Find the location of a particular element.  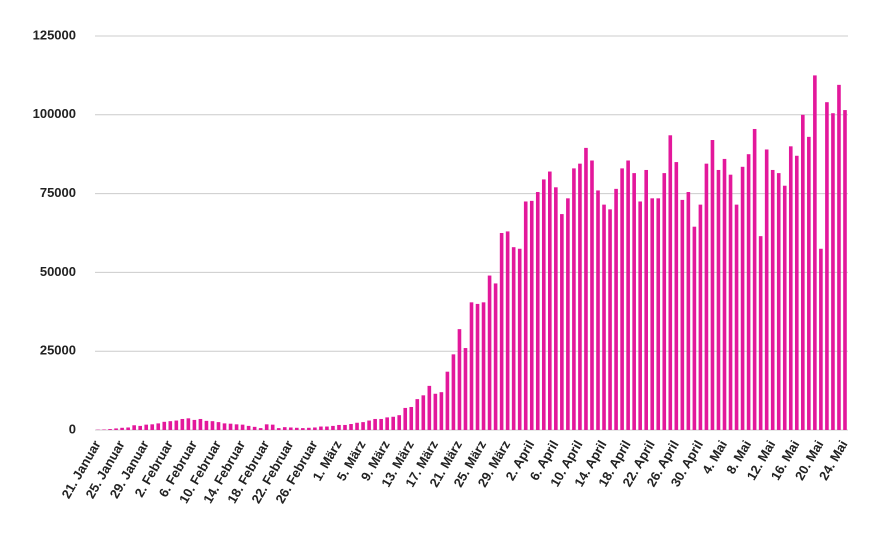

y-tick-label: 25000 is located at coordinates (58, 350).